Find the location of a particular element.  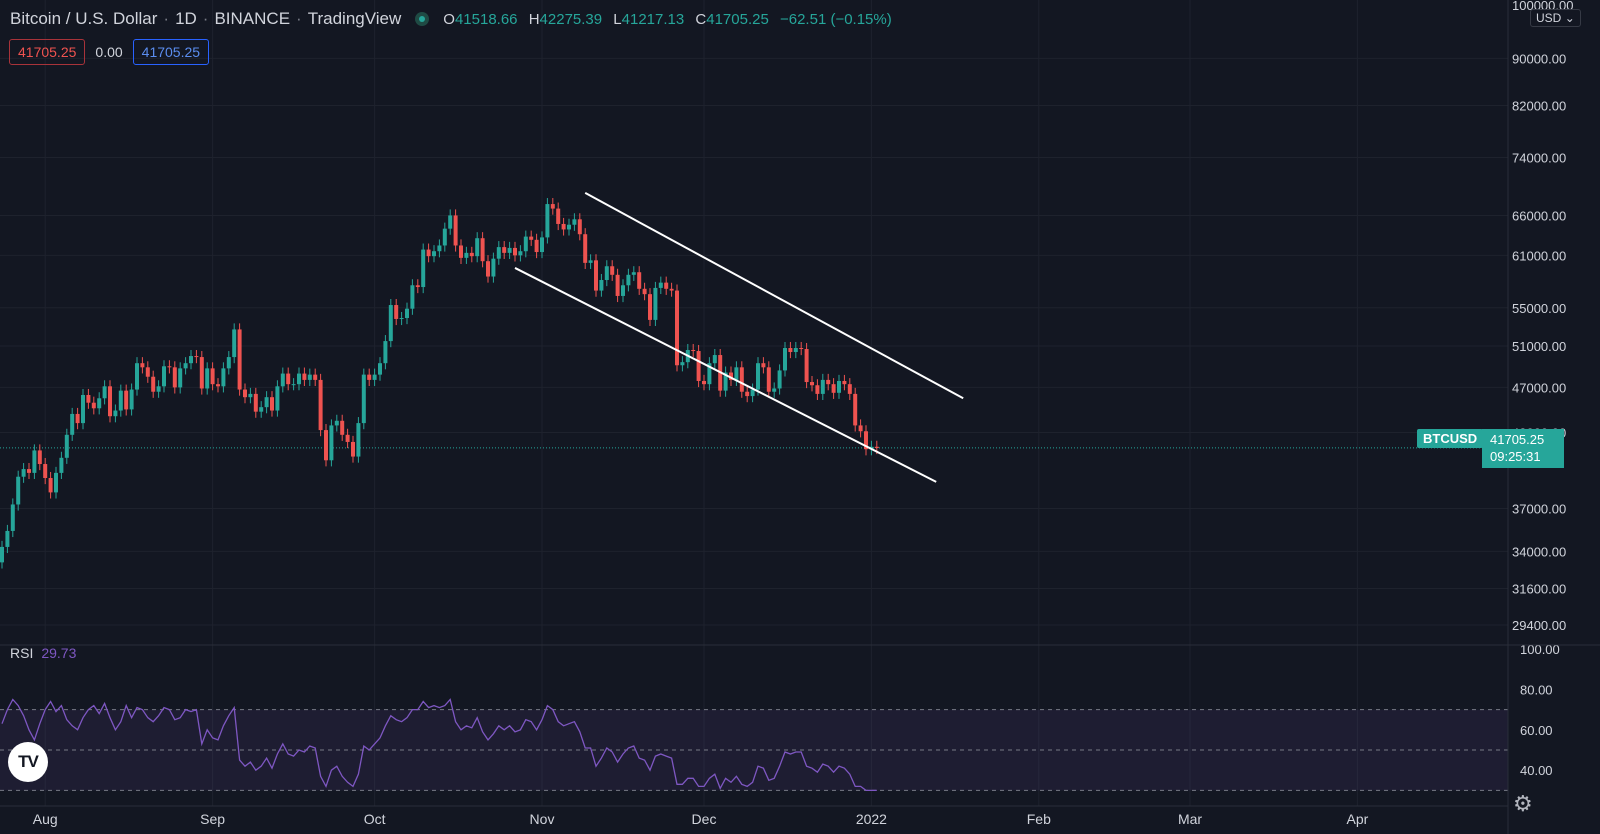

gear-icon: ⚙ is located at coordinates (1523, 803).